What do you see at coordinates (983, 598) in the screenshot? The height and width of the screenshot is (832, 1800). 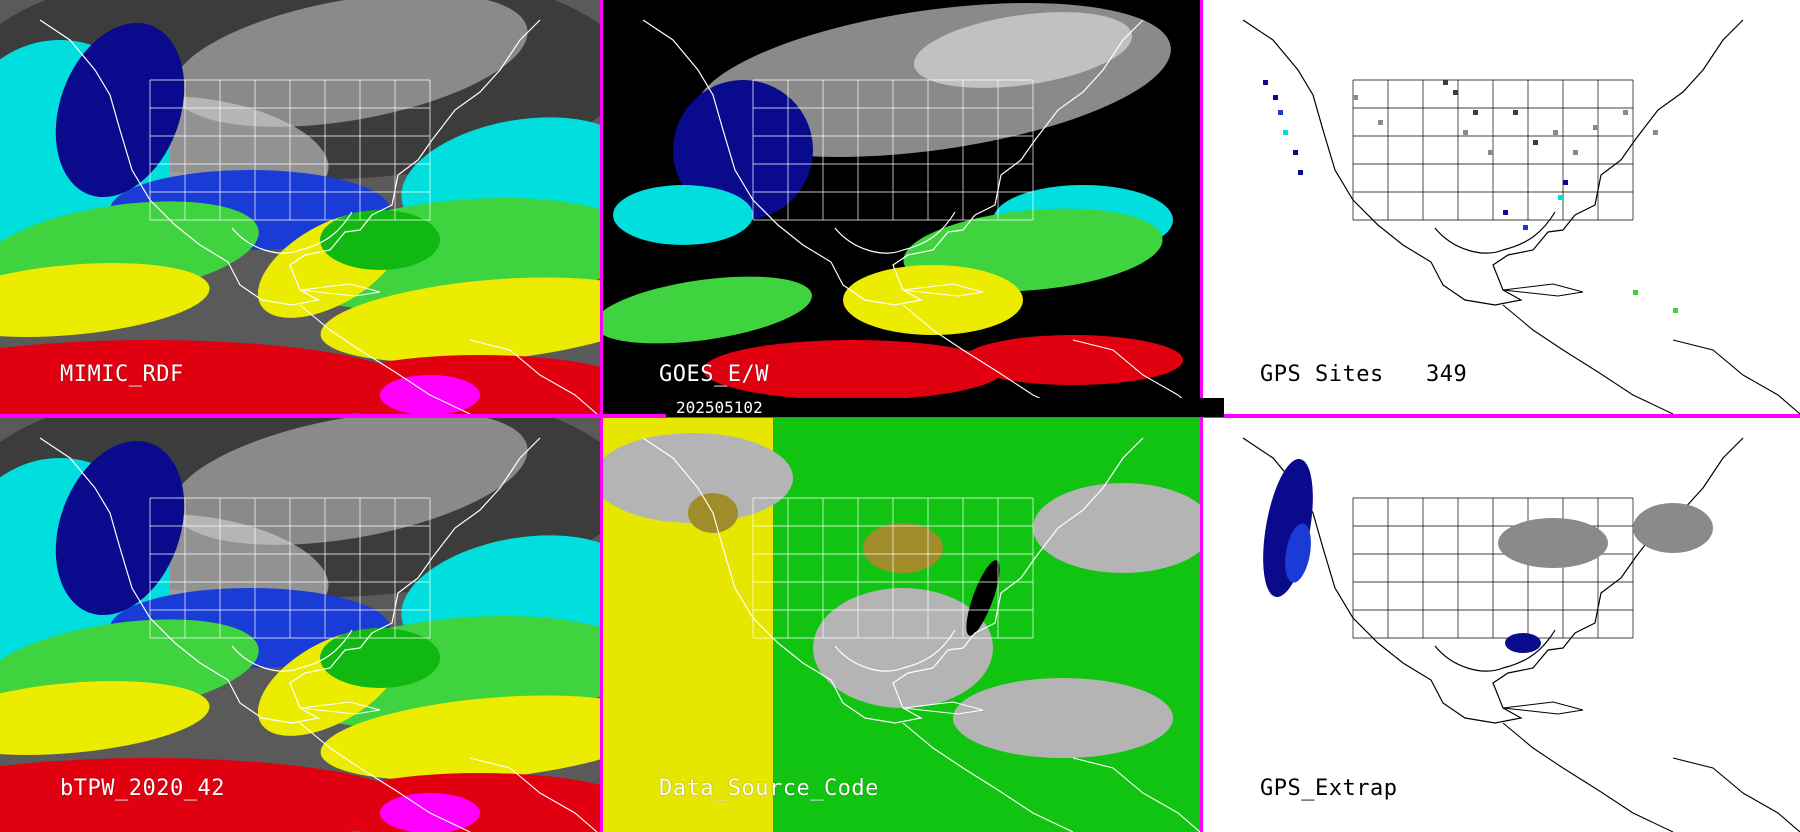 I see `data-source-missing-strip` at bounding box center [983, 598].